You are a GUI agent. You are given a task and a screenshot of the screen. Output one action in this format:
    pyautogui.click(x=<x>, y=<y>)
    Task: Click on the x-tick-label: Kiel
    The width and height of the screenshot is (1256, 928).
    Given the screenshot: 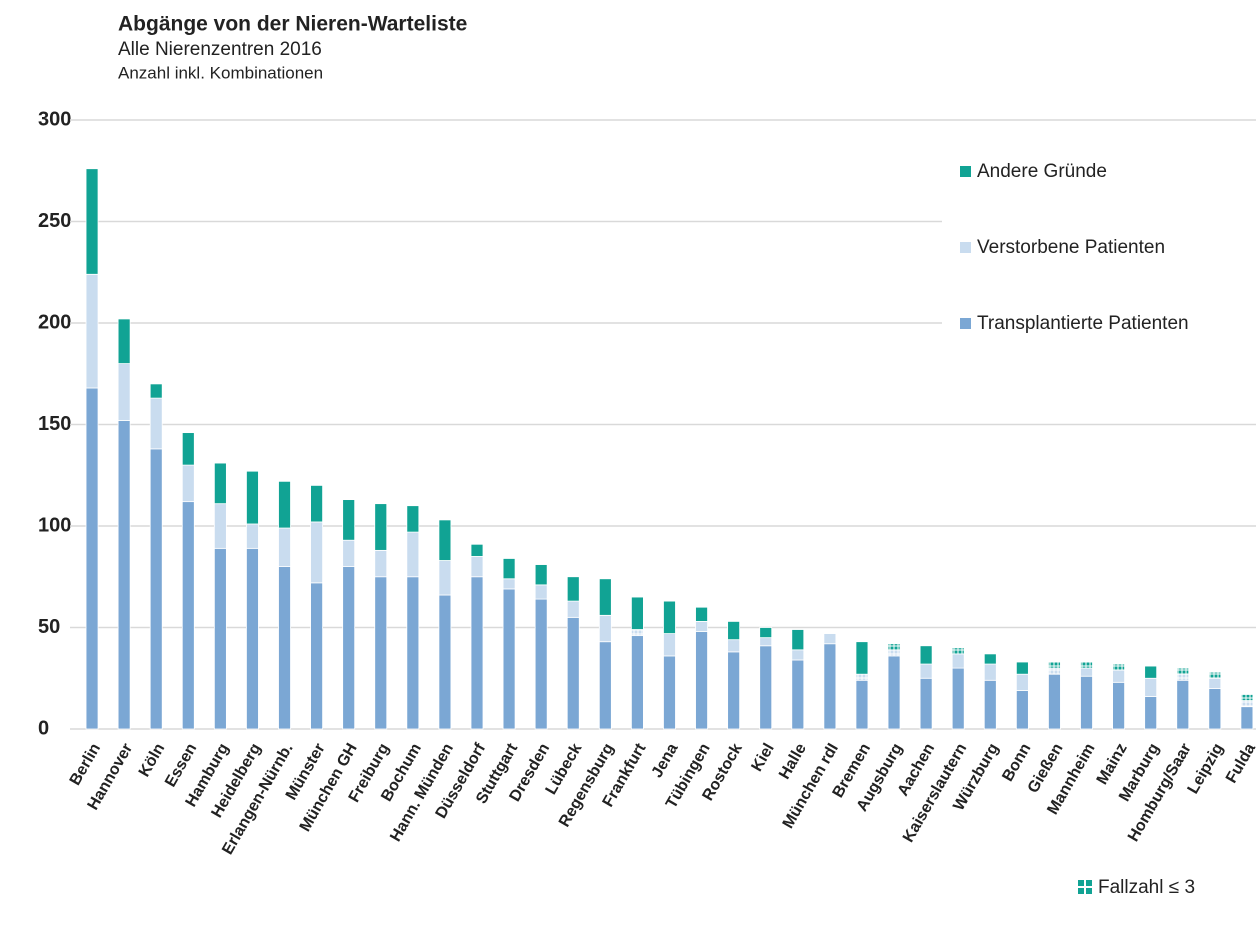 What is the action you would take?
    pyautogui.click(x=762, y=758)
    